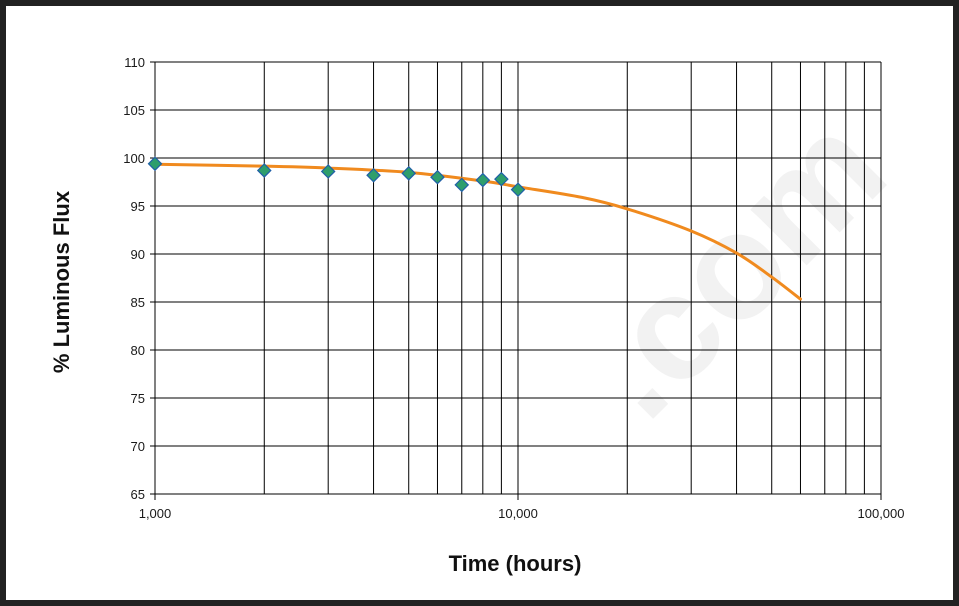 The image size is (959, 606). What do you see at coordinates (138, 446) in the screenshot?
I see `y-tick-label: 70` at bounding box center [138, 446].